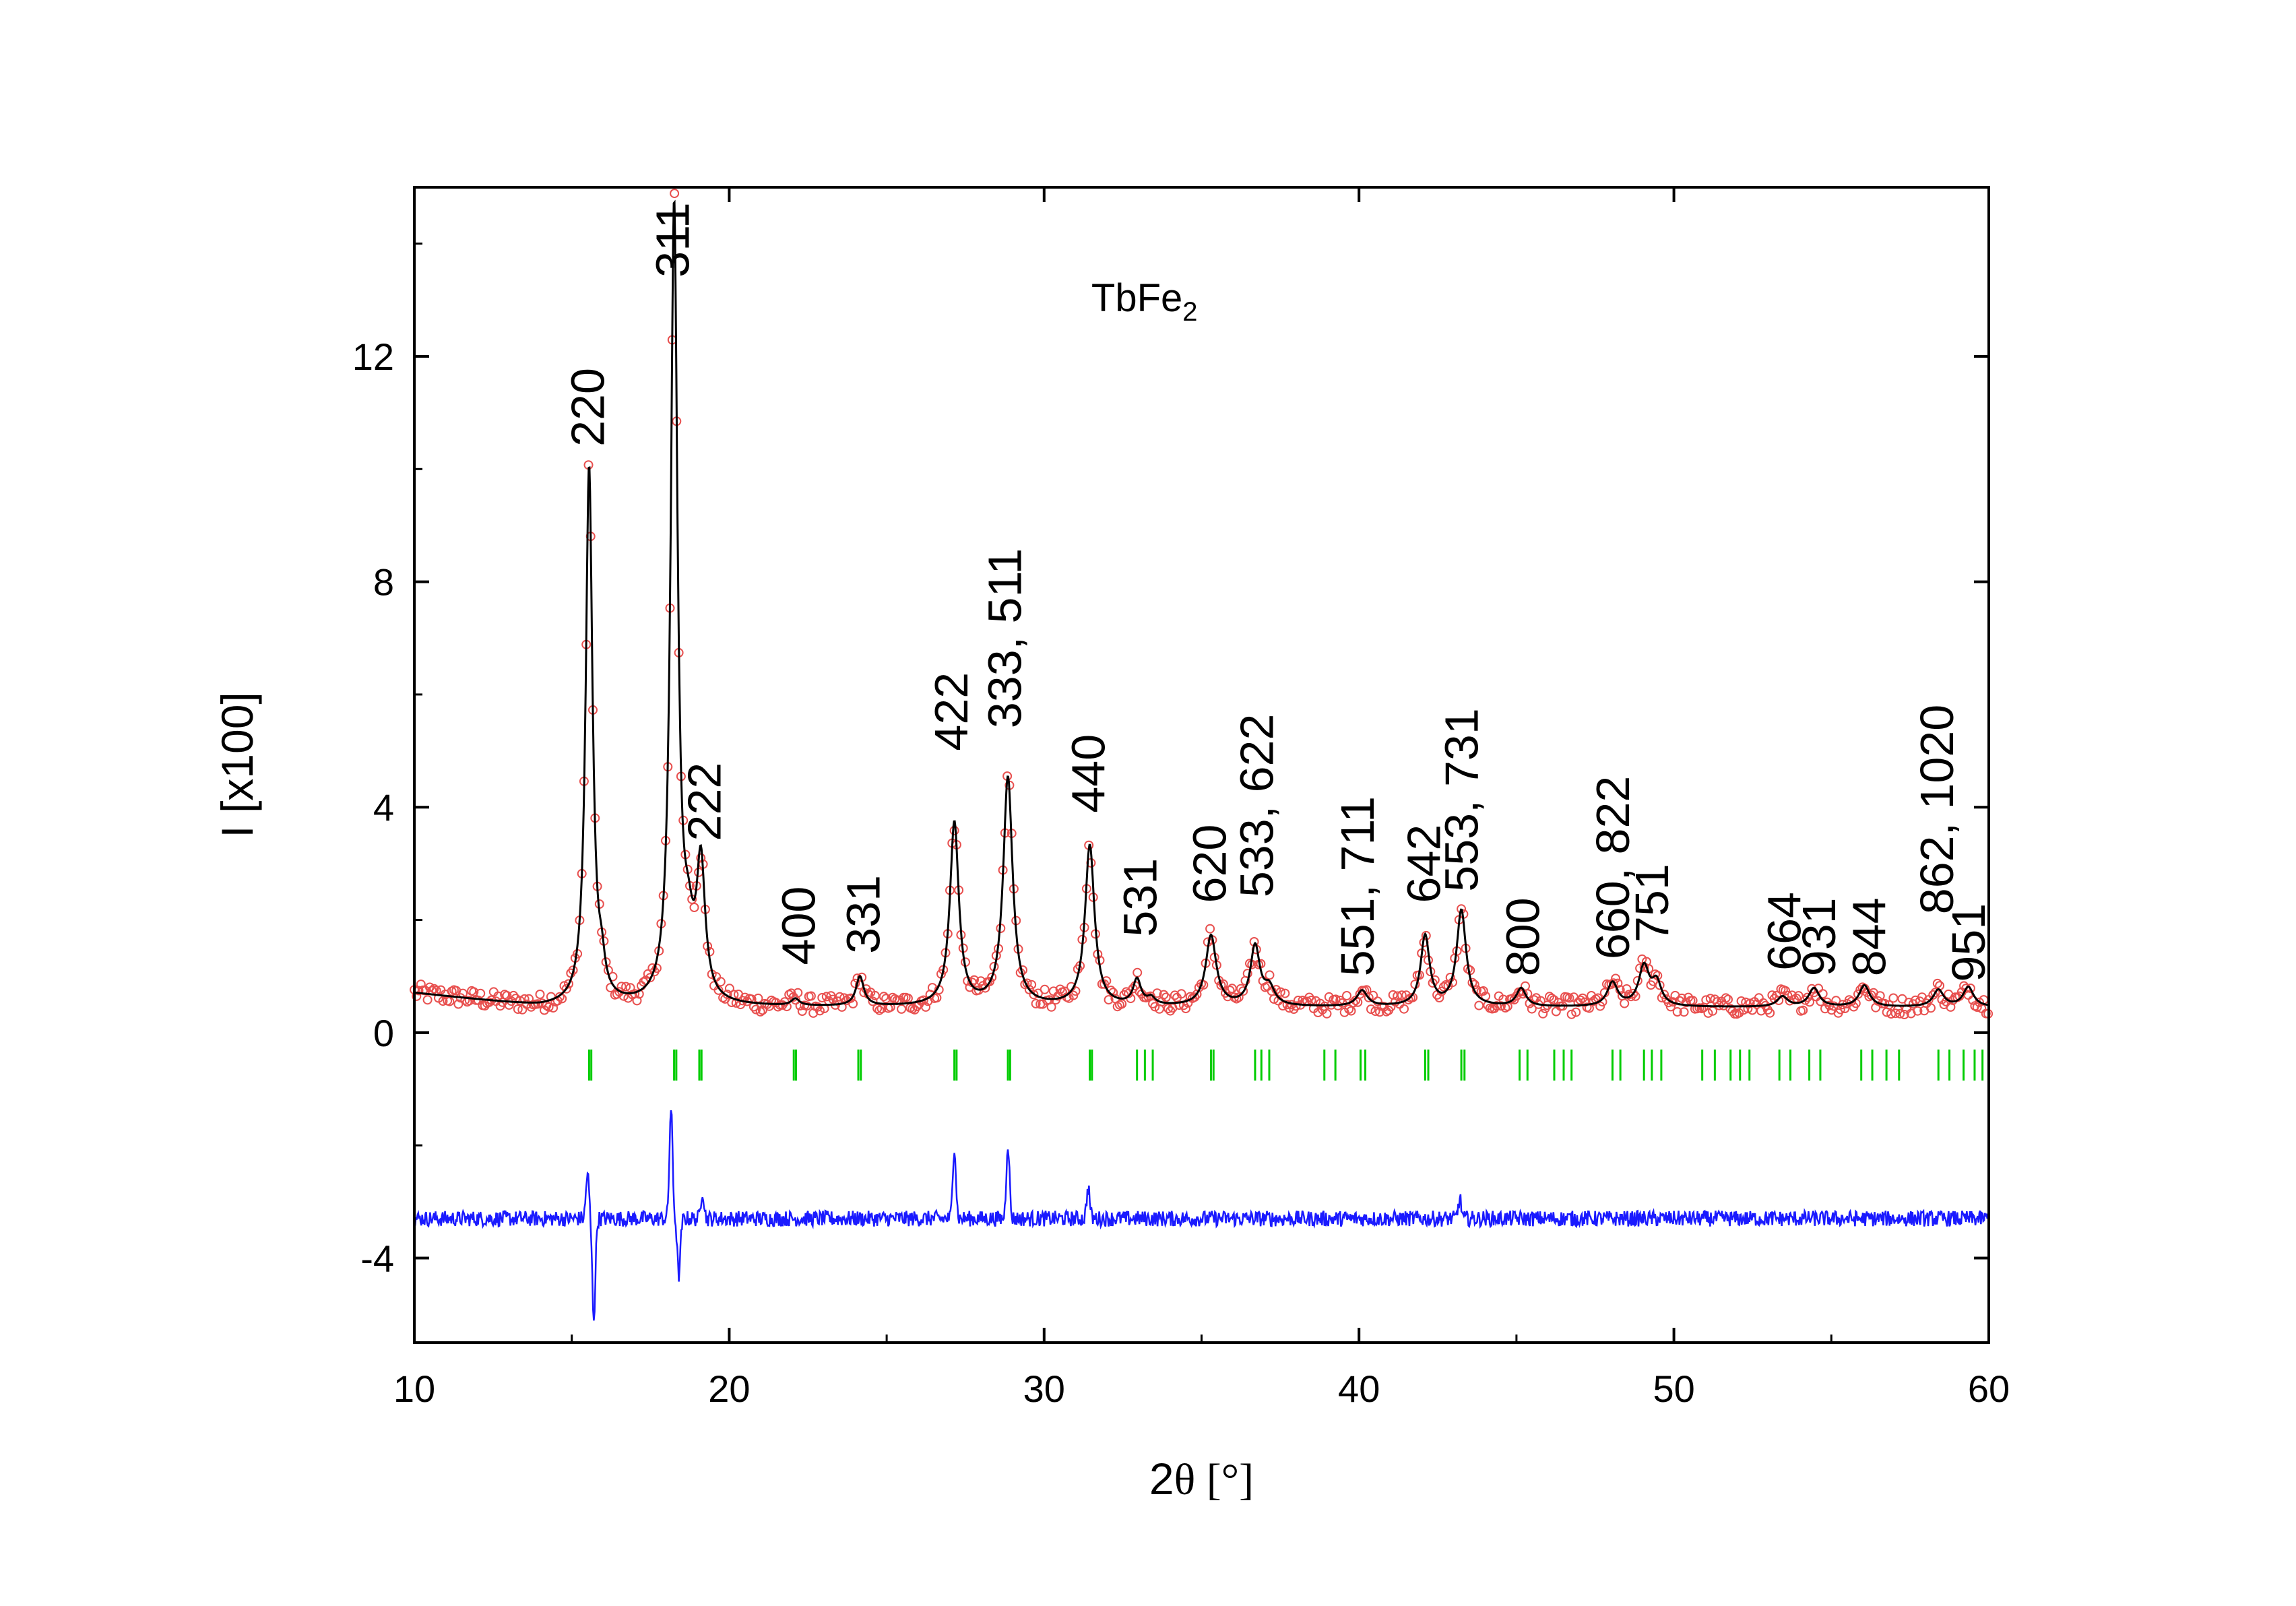 This screenshot has height=1606, width=2296. What do you see at coordinates (1185, 1479) in the screenshot?
I see `x-axis-title-symbol: θ` at bounding box center [1185, 1479].